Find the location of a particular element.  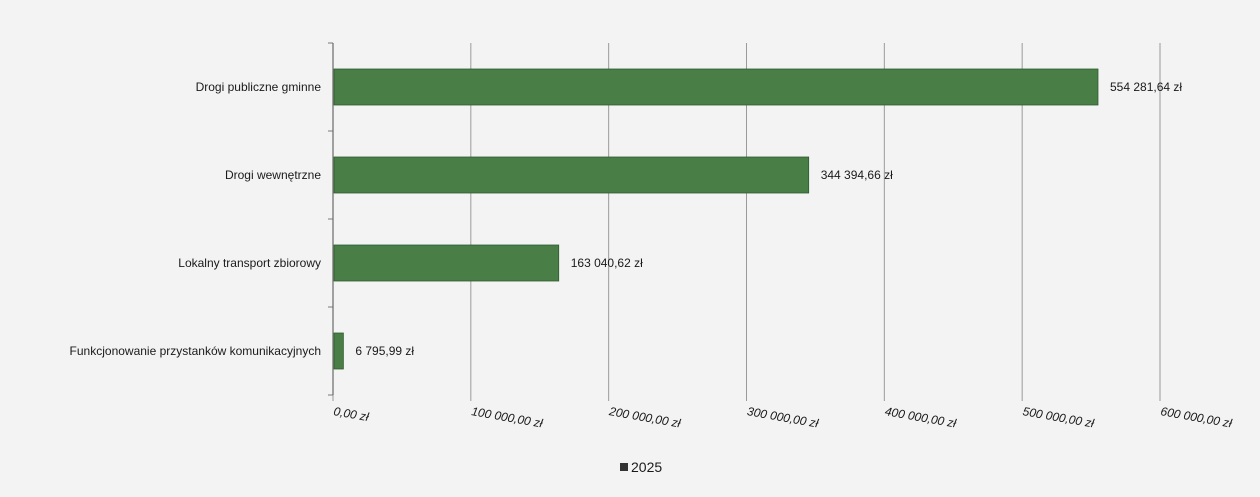

x-tick-label: 600 000,00 zł is located at coordinates (1196, 417).